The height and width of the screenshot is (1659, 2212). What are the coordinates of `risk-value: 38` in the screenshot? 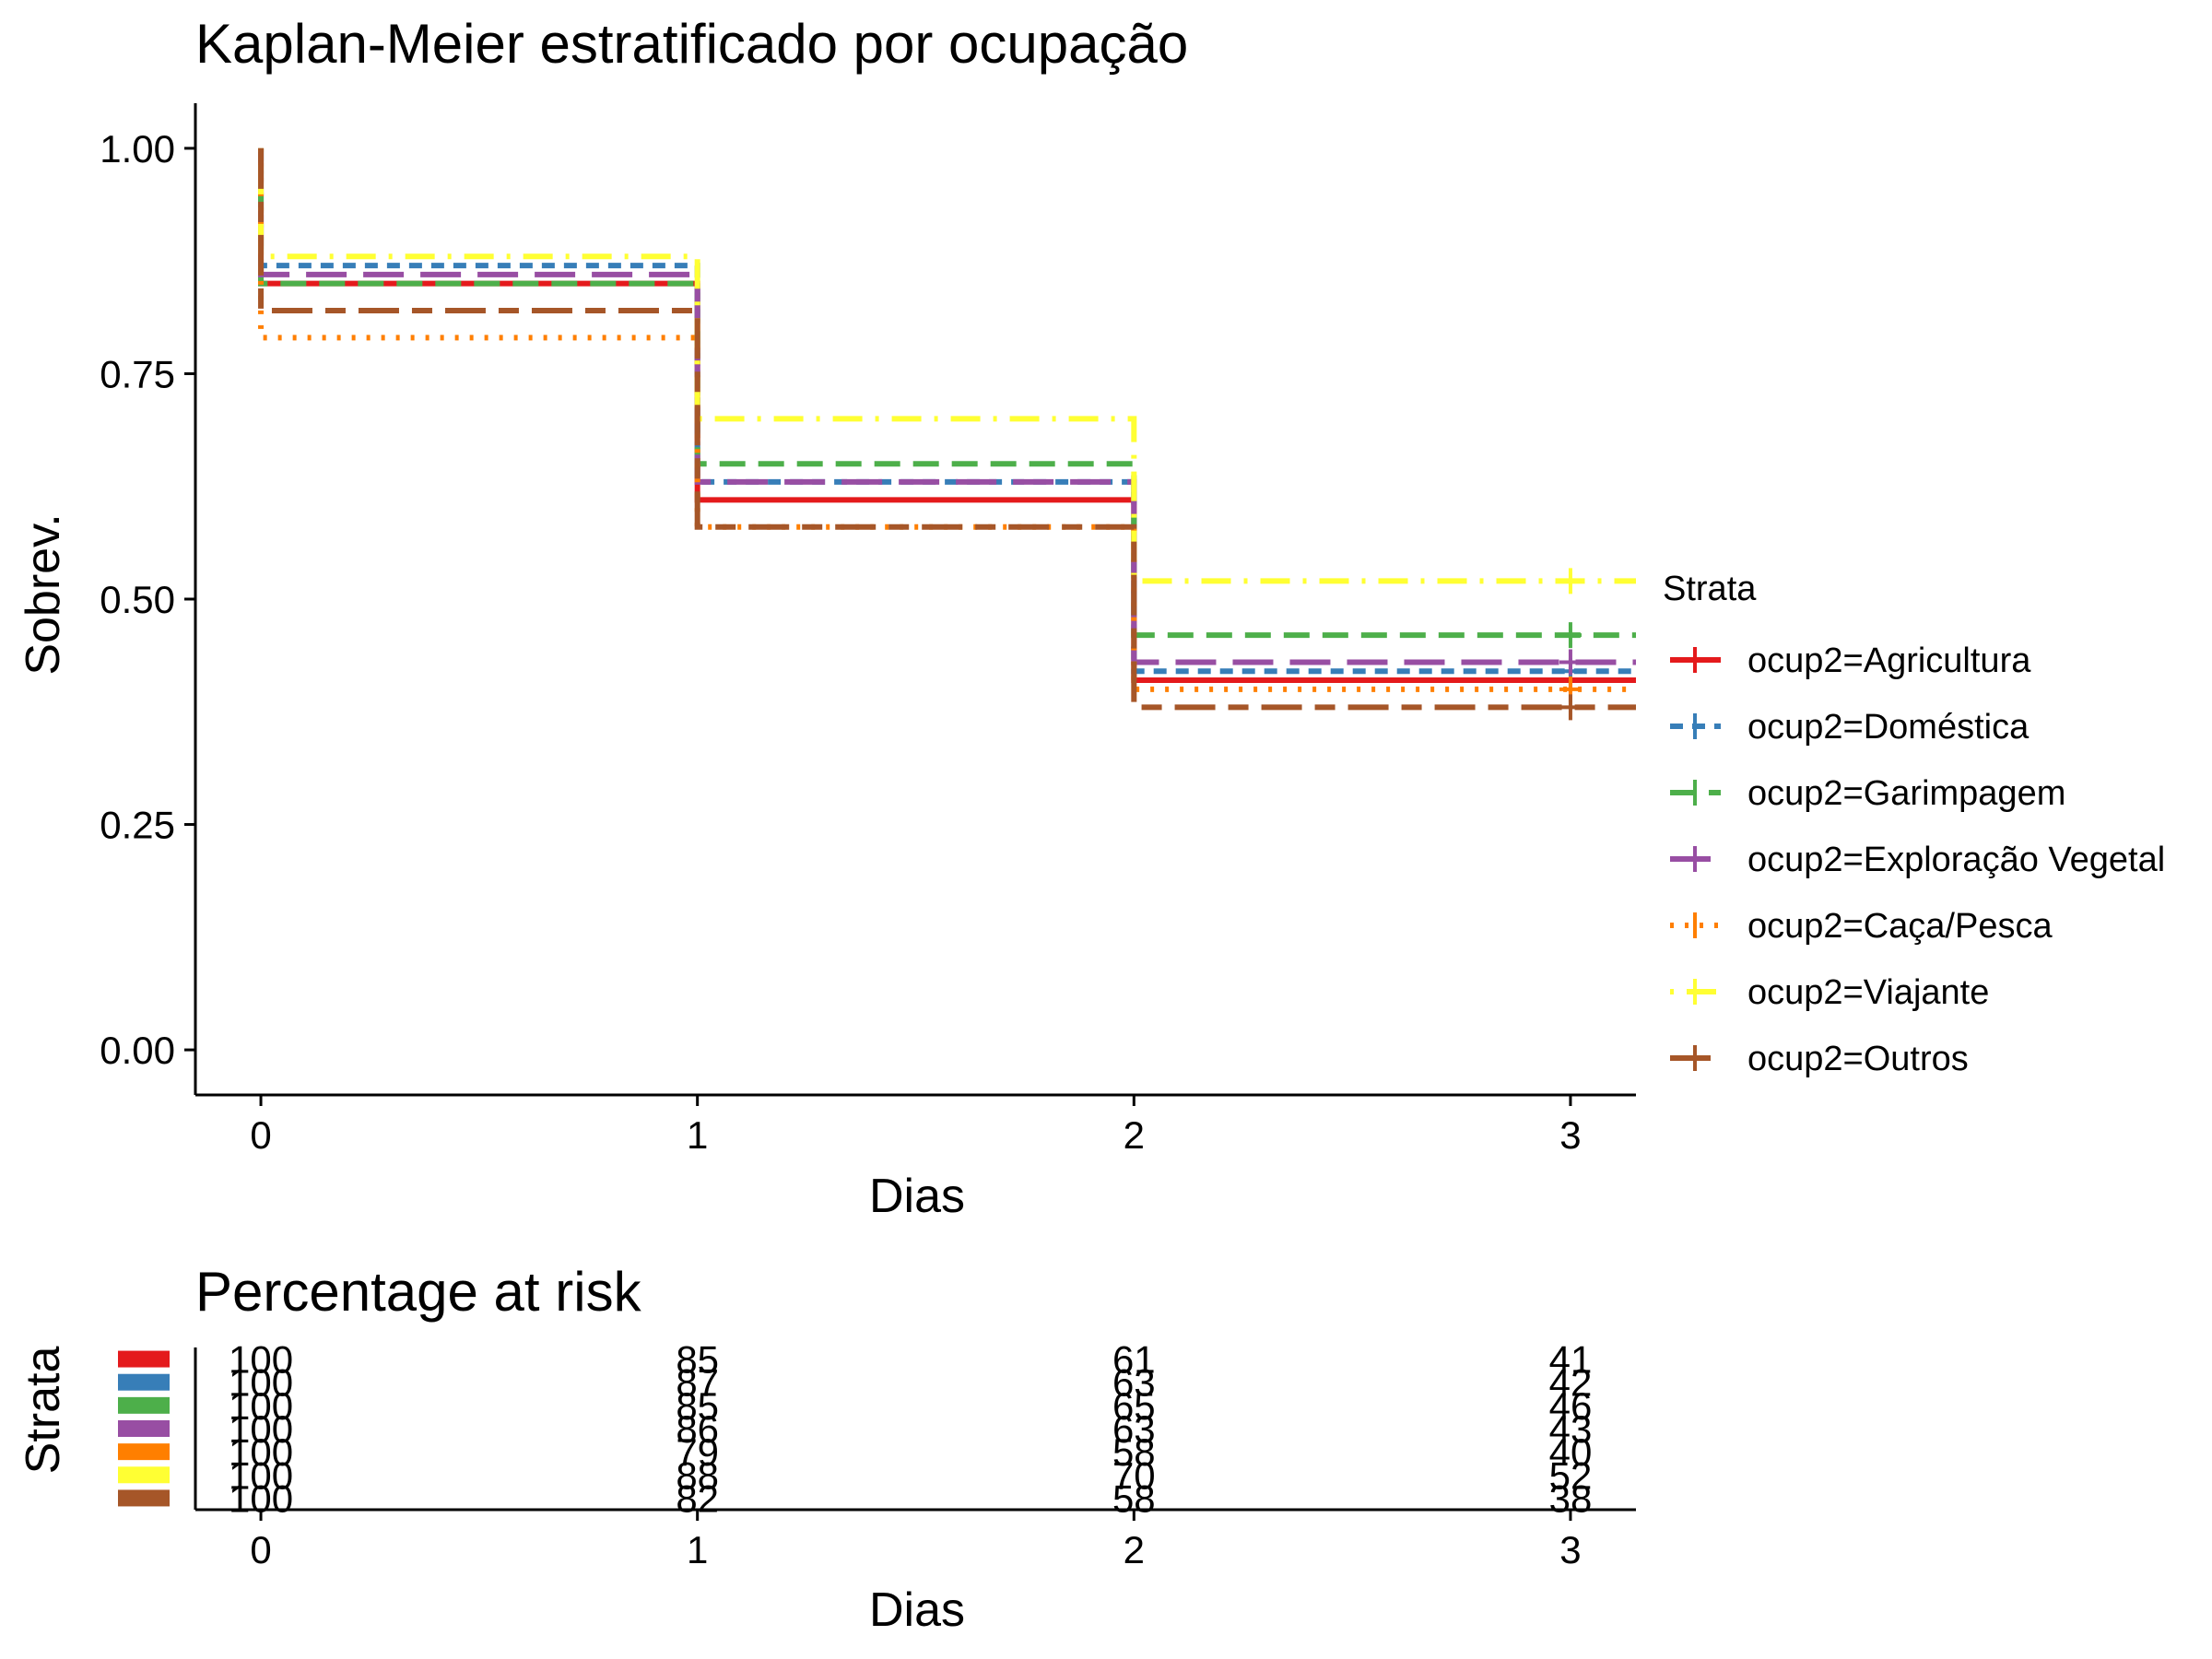 It's located at (1571, 1498).